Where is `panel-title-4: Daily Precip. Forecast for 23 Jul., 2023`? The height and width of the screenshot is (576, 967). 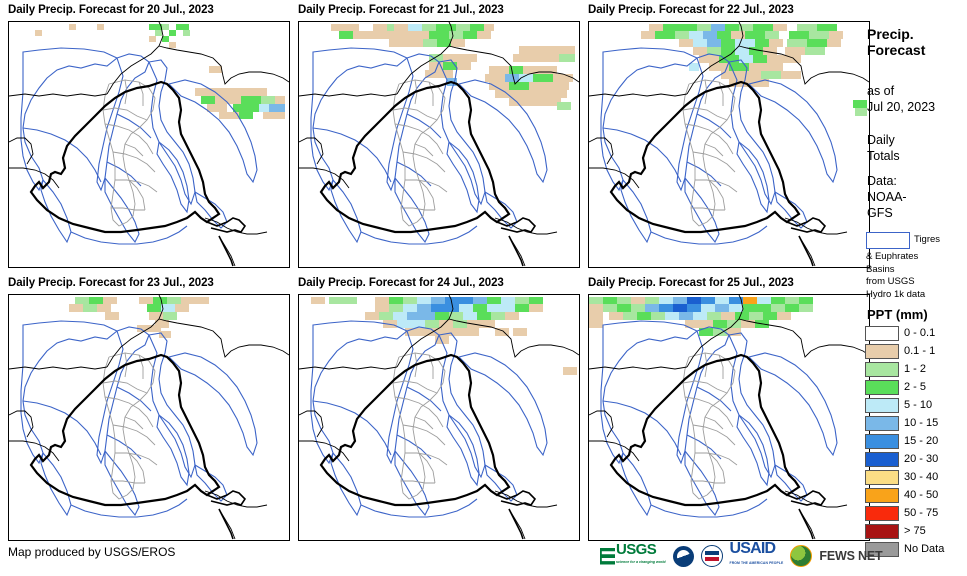
panel-title-4: Daily Precip. Forecast for 23 Jul., 2023 is located at coordinates (111, 283).